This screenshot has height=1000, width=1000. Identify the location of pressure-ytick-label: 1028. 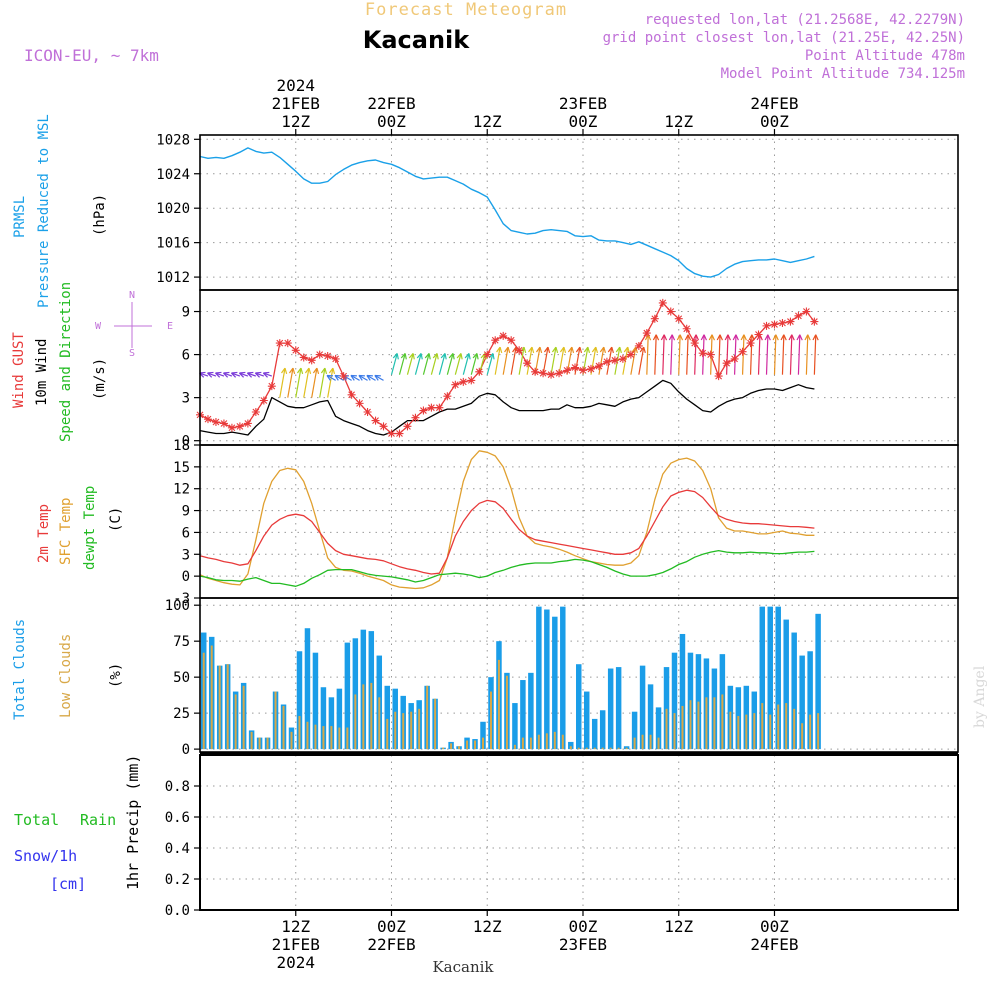
(173, 140).